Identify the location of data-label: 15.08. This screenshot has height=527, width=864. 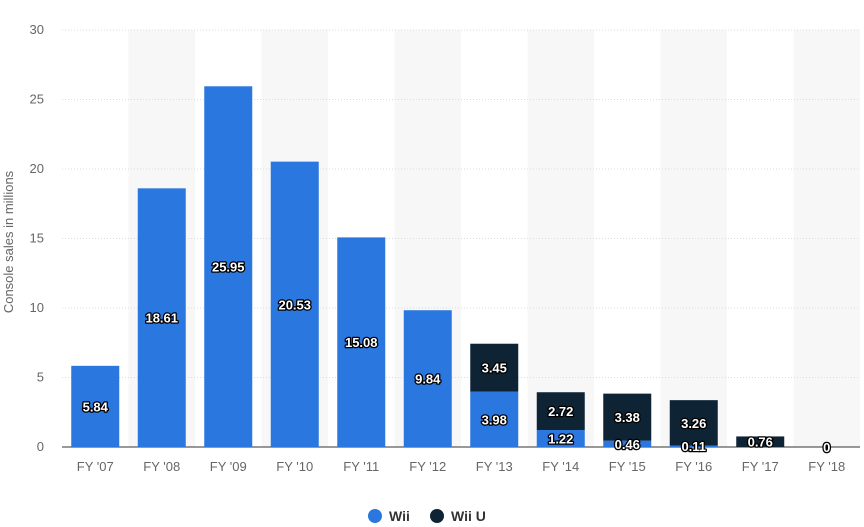
(361, 342).